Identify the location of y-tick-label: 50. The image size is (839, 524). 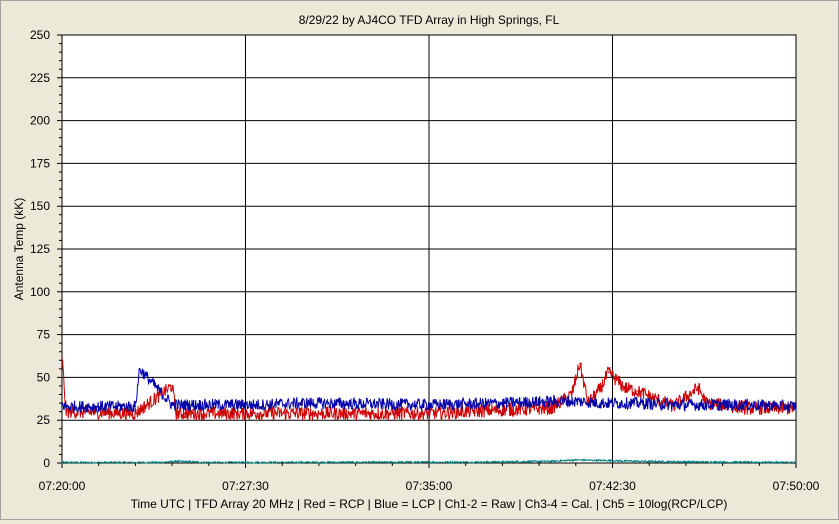
(44, 377).